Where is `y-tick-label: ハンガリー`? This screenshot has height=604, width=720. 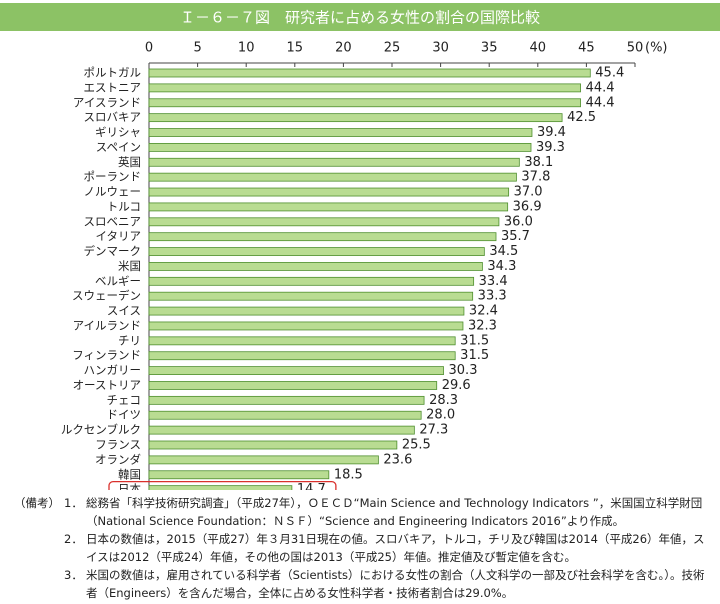
y-tick-label: ハンガリー is located at coordinates (113, 370).